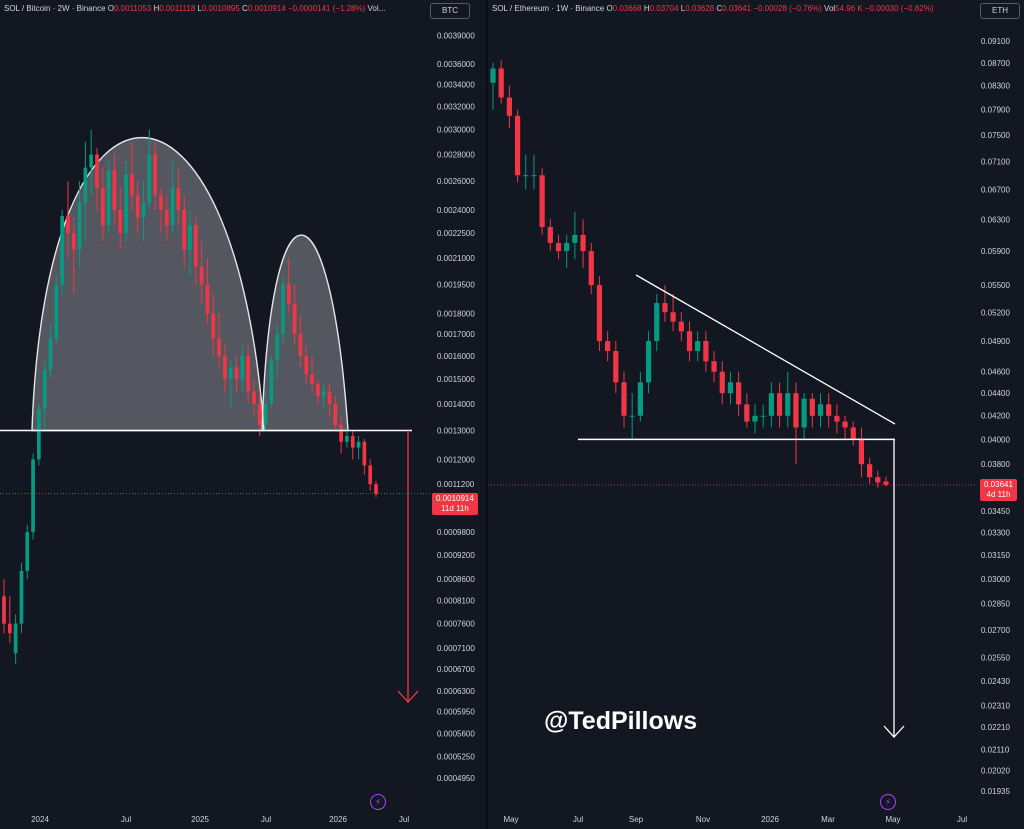 The width and height of the screenshot is (1024, 829). Describe the element at coordinates (1000, 11) in the screenshot. I see `currency-unit-button: ETH` at that location.